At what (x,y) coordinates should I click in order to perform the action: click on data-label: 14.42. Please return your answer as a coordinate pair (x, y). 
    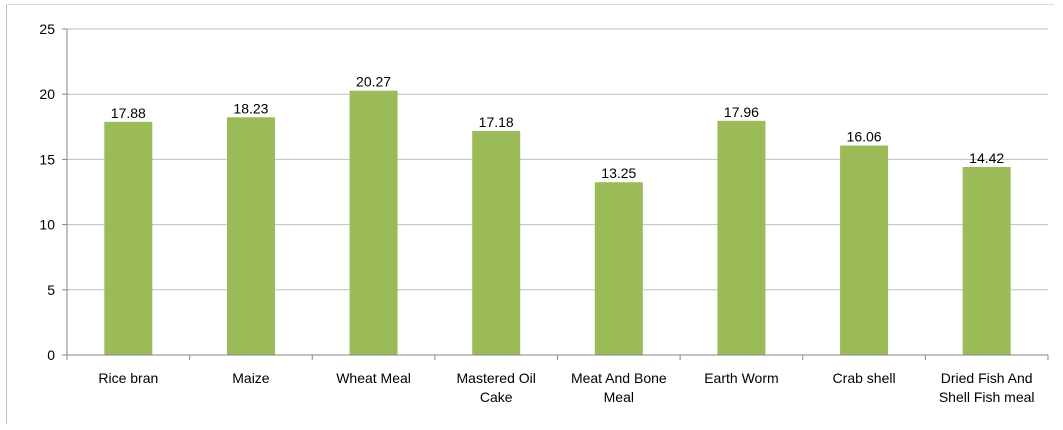
    Looking at the image, I should click on (986, 158).